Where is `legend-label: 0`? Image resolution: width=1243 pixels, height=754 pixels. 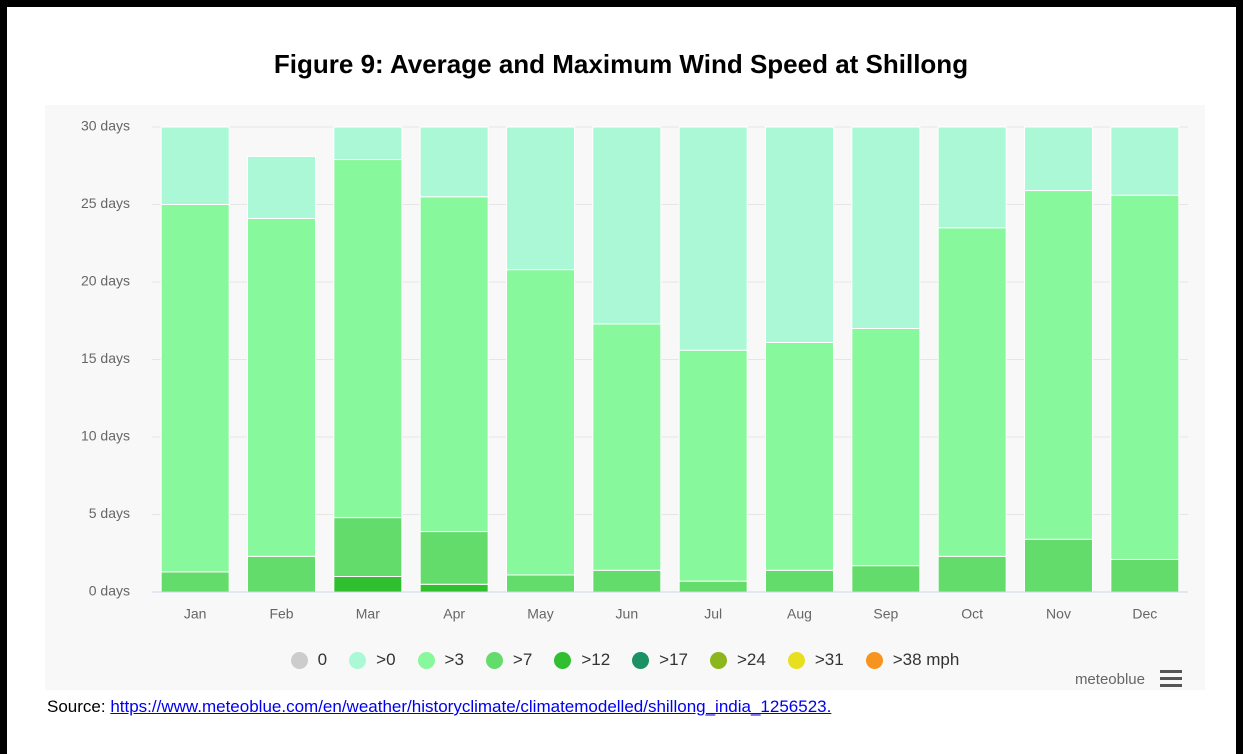
legend-label: 0 is located at coordinates (322, 659).